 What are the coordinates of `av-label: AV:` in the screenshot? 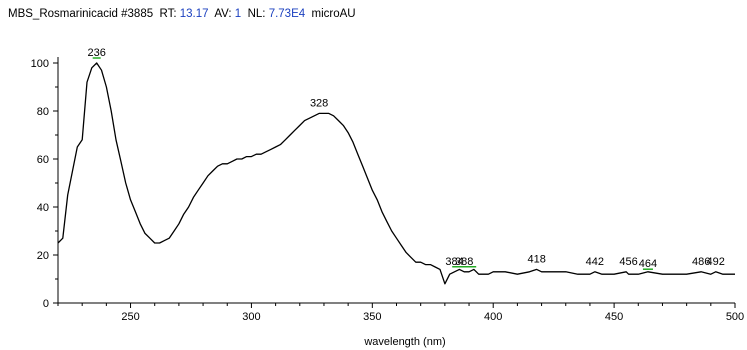 It's located at (223, 14).